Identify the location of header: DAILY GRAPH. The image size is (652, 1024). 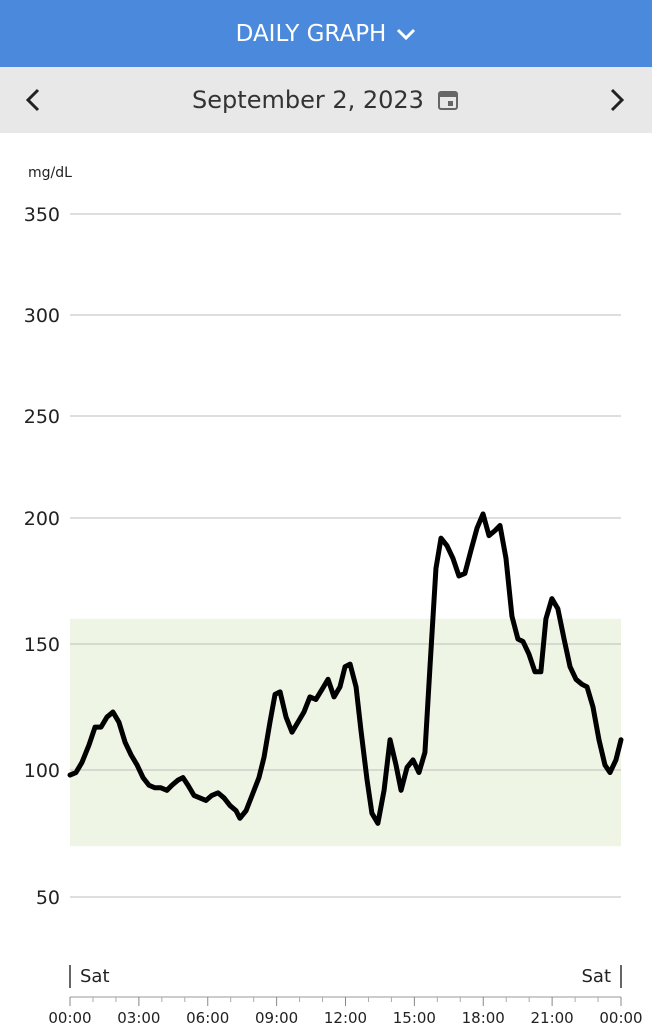
(326, 33).